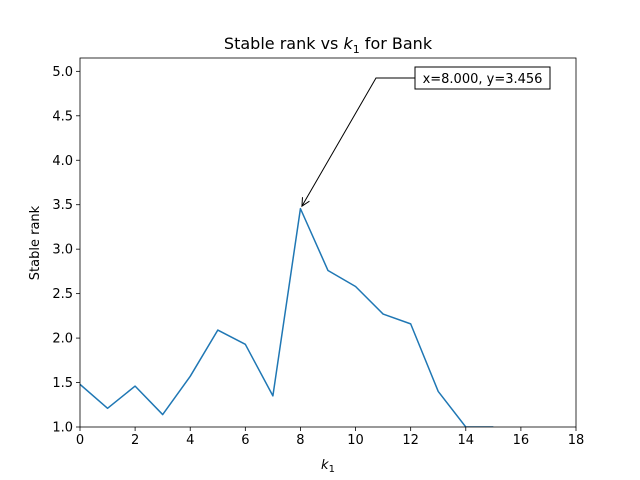 The height and width of the screenshot is (480, 640). Describe the element at coordinates (80, 440) in the screenshot. I see `x-tick-label: 0` at that location.